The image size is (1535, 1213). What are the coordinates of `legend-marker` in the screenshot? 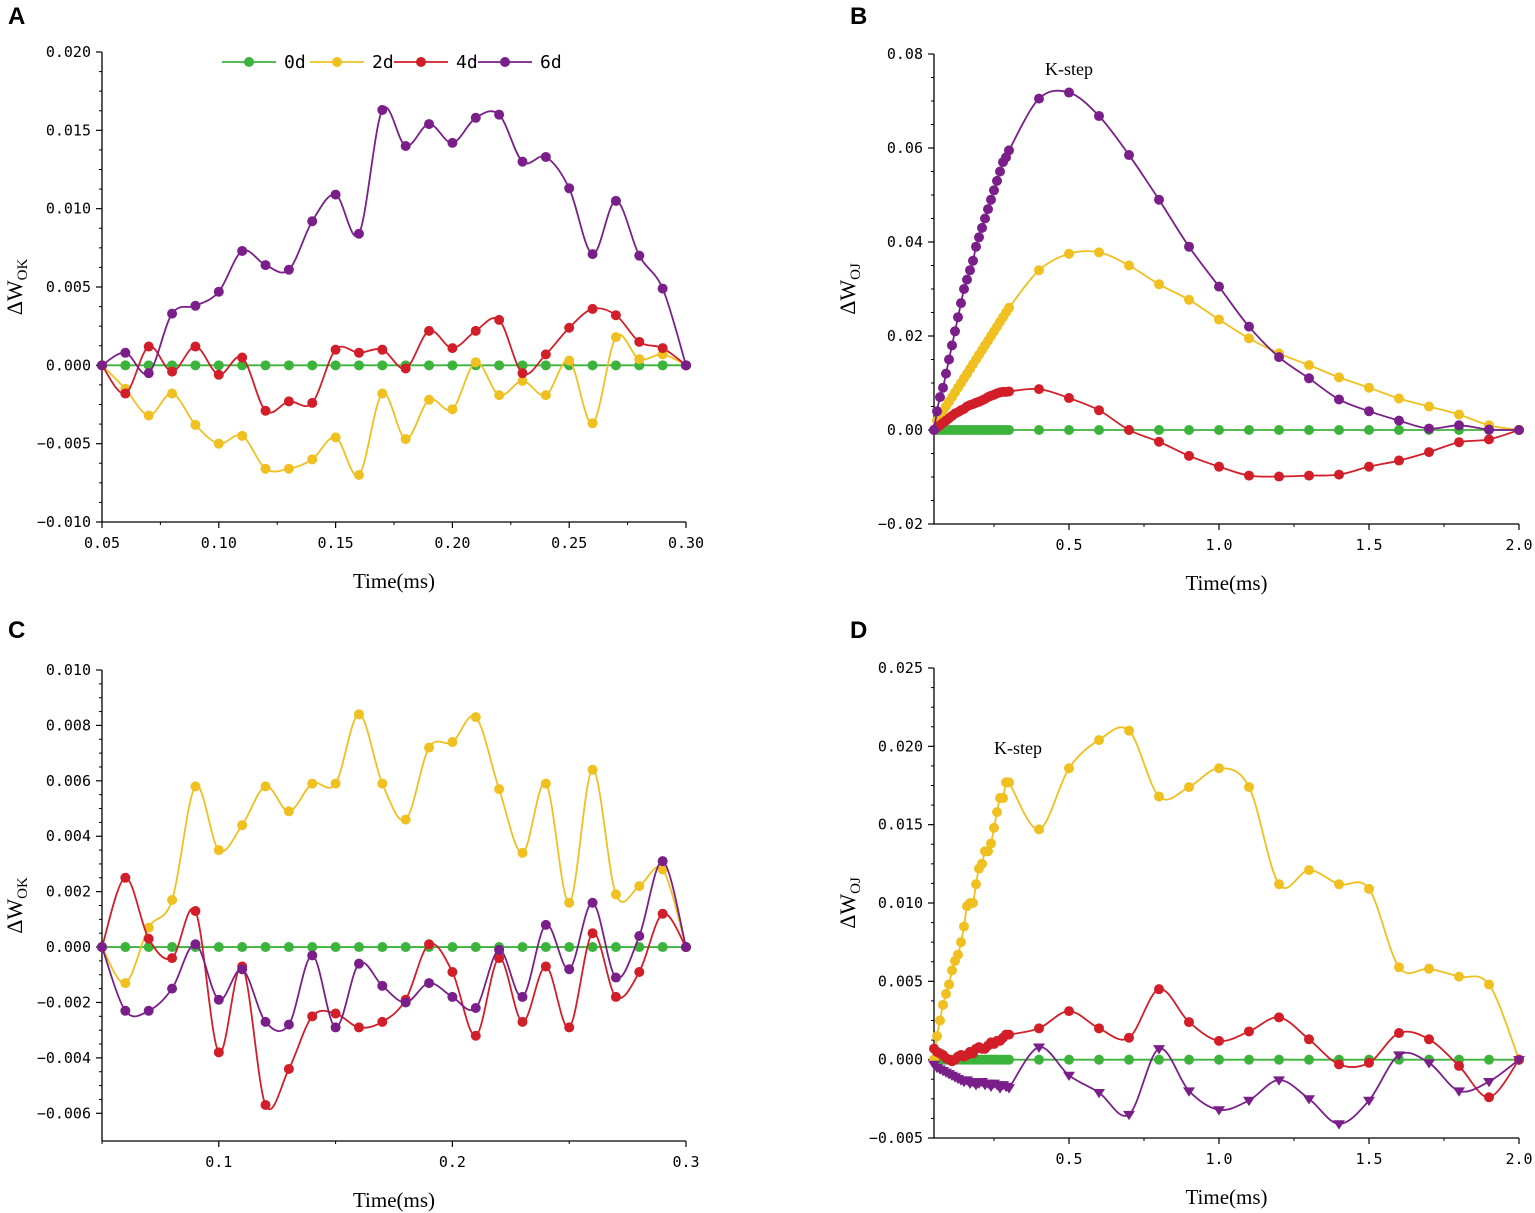 It's located at (505, 62).